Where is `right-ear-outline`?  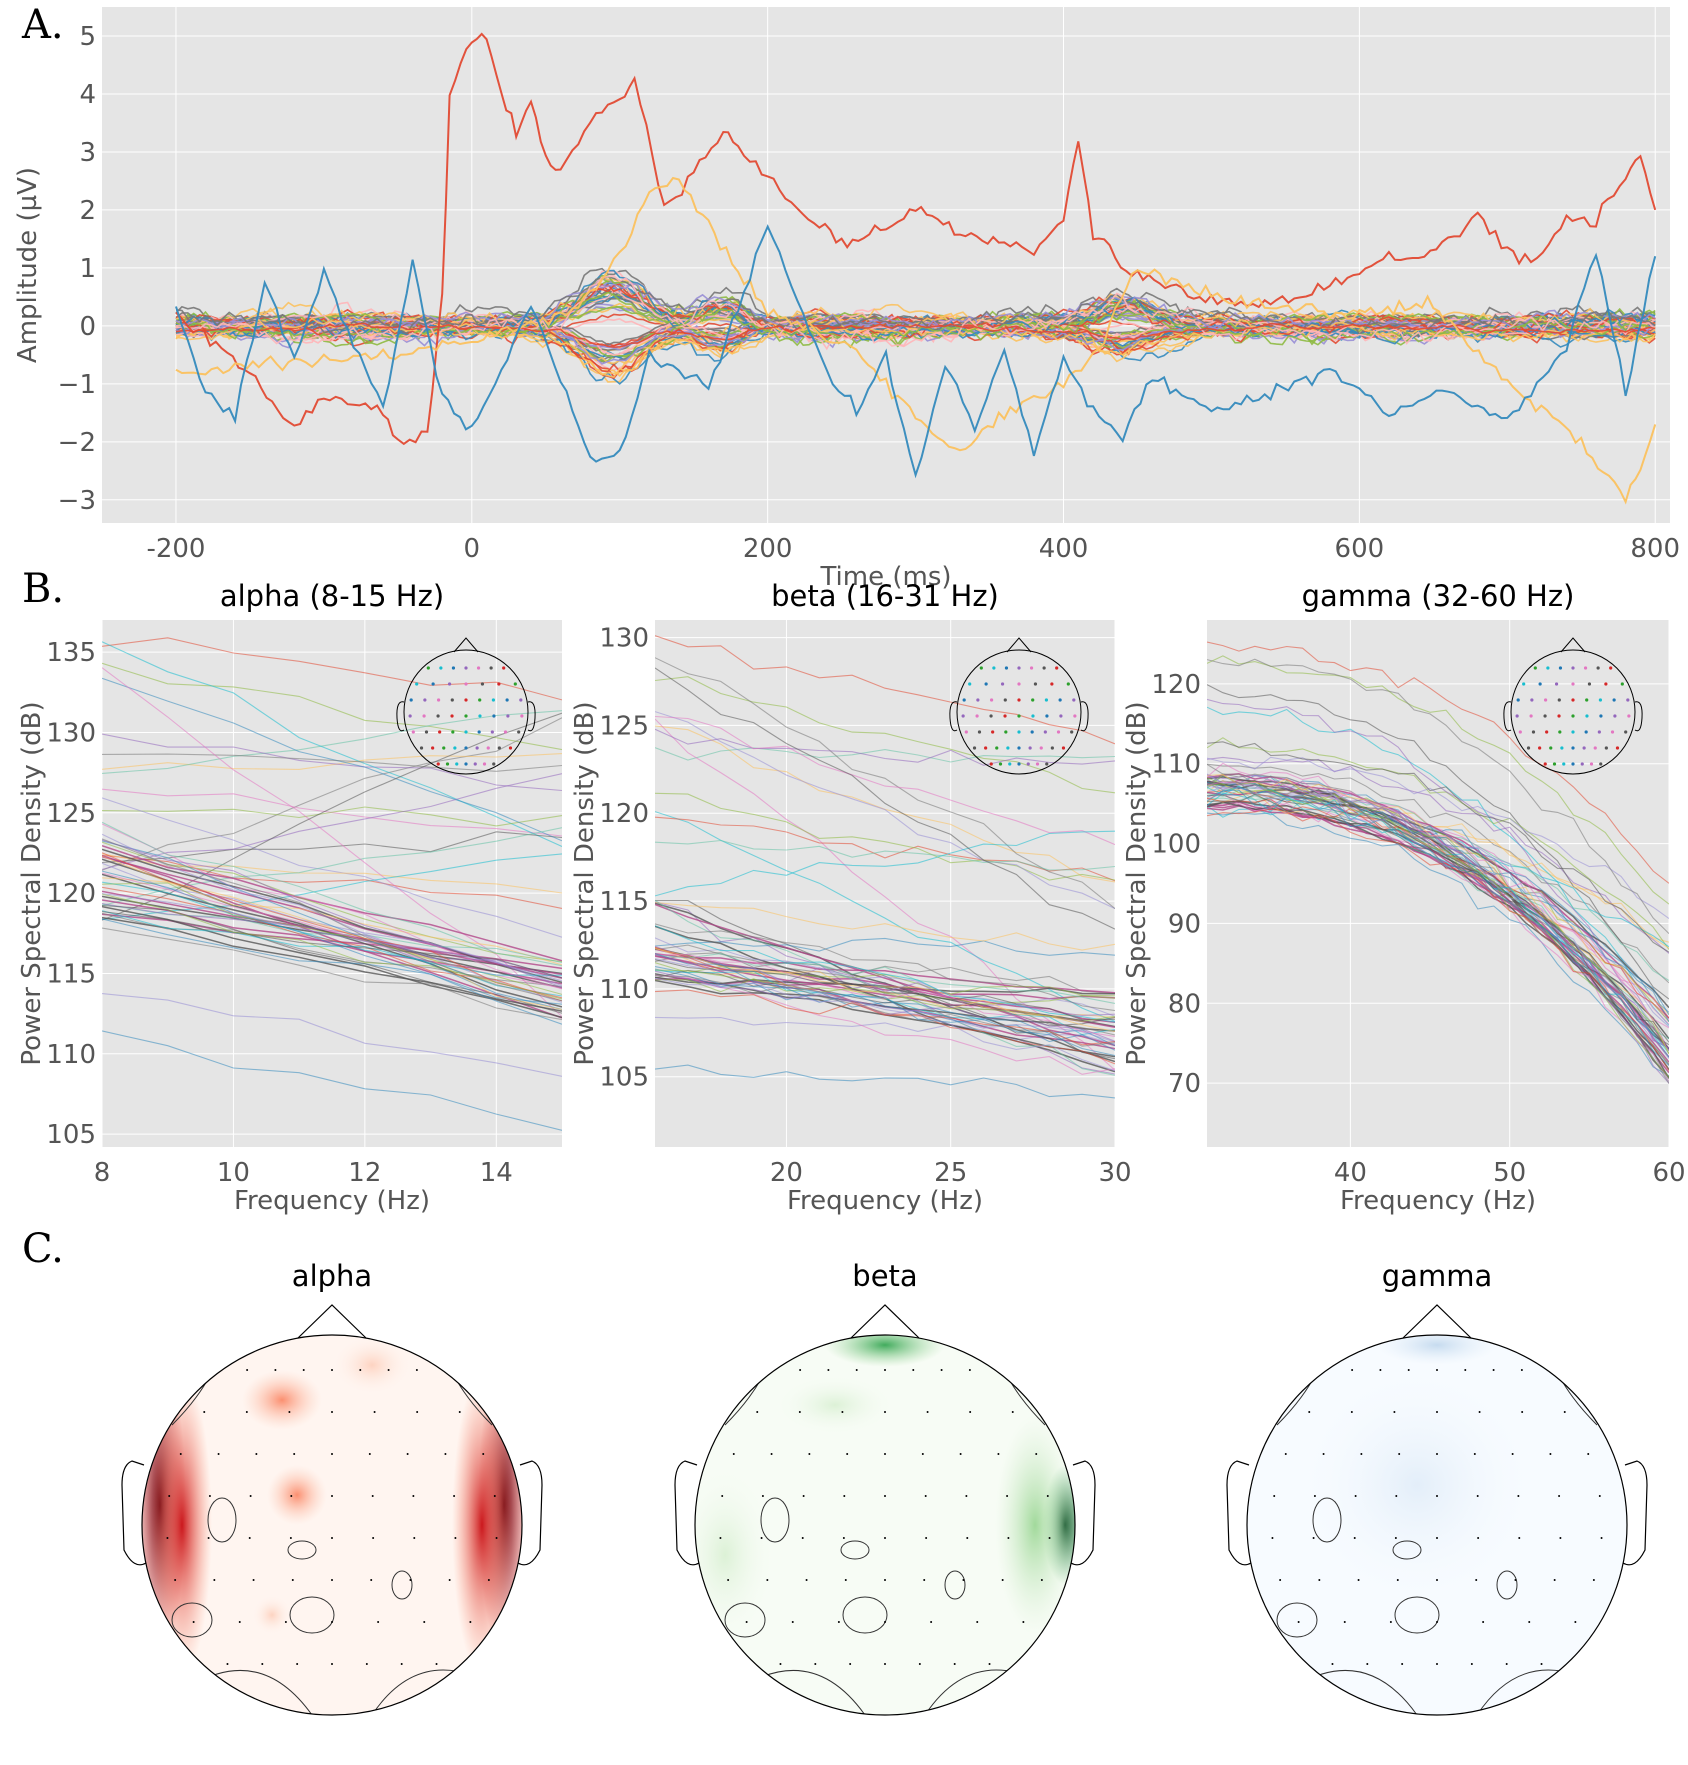 right-ear-outline is located at coordinates (1635, 1513).